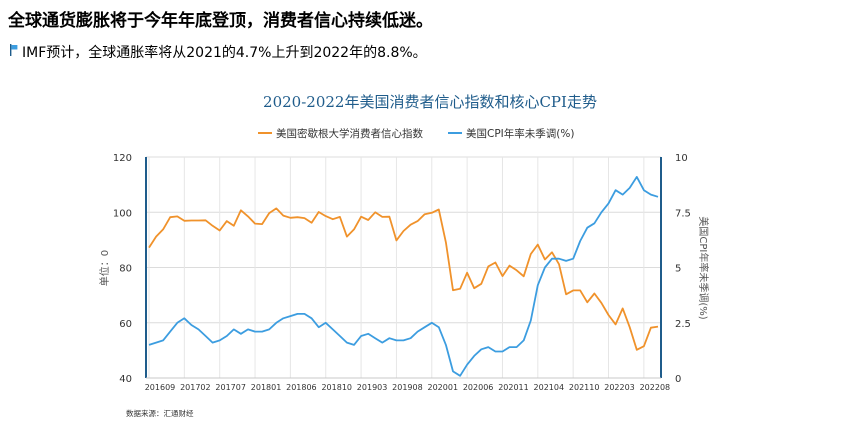 Image resolution: width=860 pixels, height=429 pixels. I want to click on x-tick-label: 202006, so click(478, 387).